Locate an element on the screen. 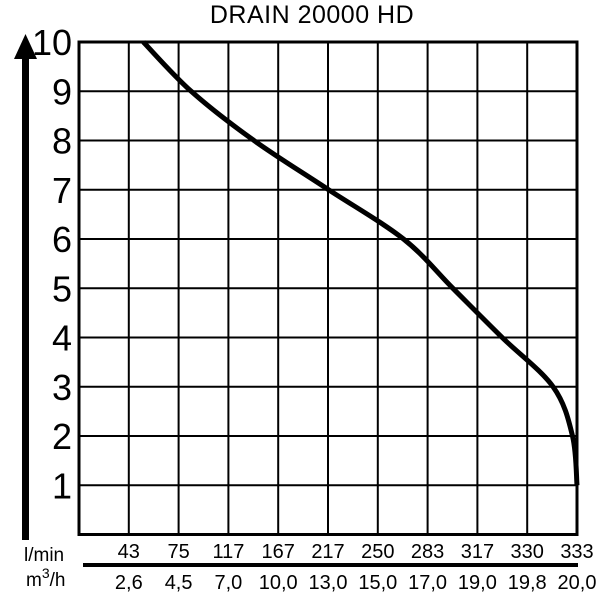  head-tick-label: 1 is located at coordinates (62, 485).